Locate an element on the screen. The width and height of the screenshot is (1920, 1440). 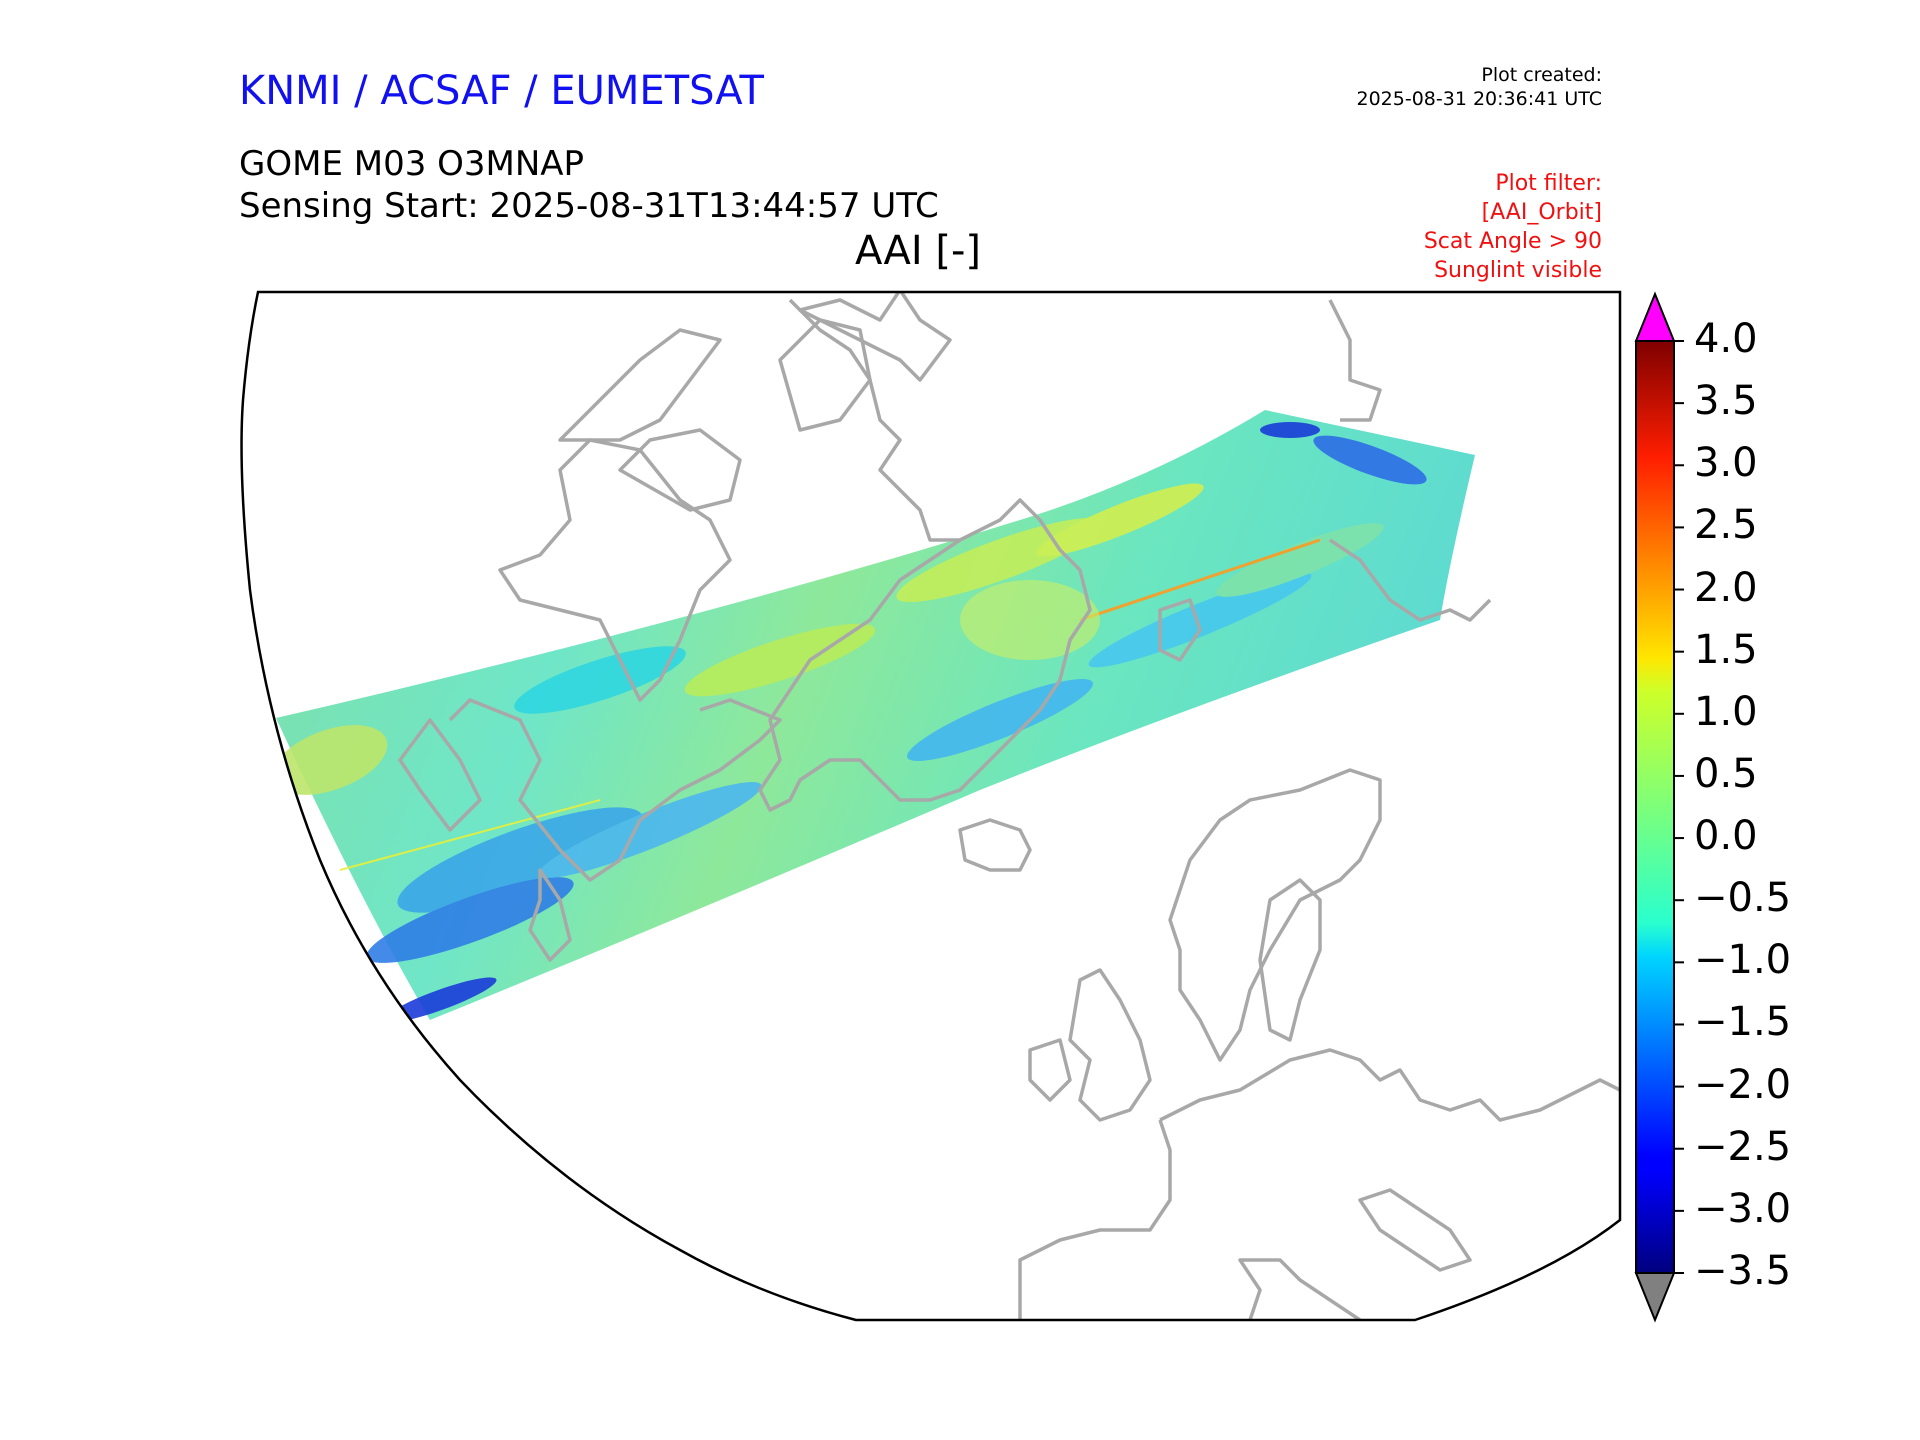
sensing-start: Sensing Start: 2025-08-31T13:44:57 UTC is located at coordinates (589, 206).